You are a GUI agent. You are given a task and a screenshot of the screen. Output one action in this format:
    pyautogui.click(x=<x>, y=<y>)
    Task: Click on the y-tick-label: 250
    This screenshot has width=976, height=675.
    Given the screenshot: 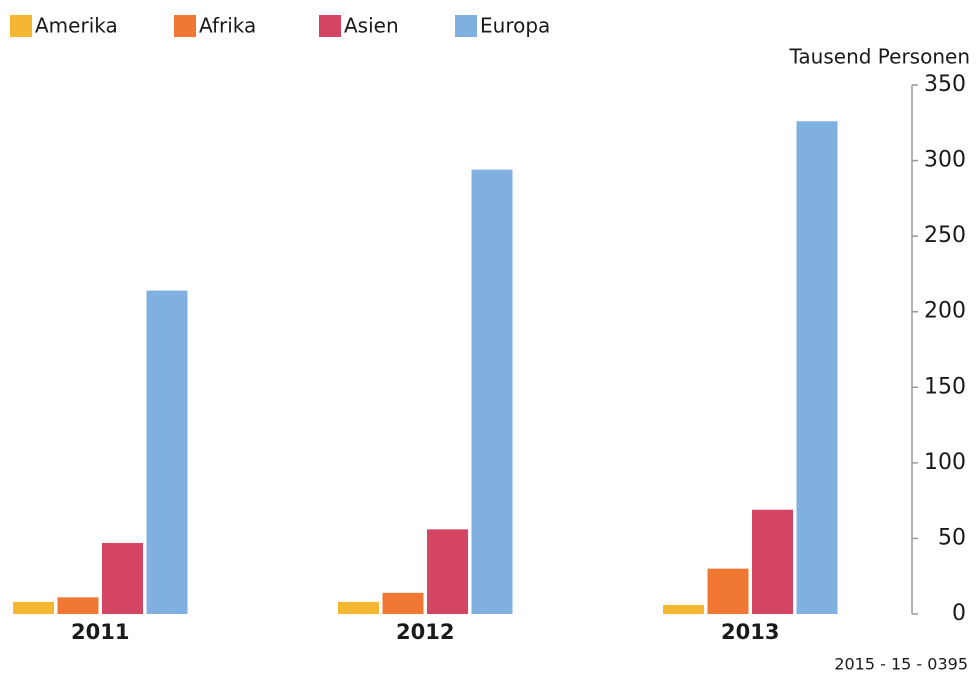 What is the action you would take?
    pyautogui.click(x=945, y=235)
    